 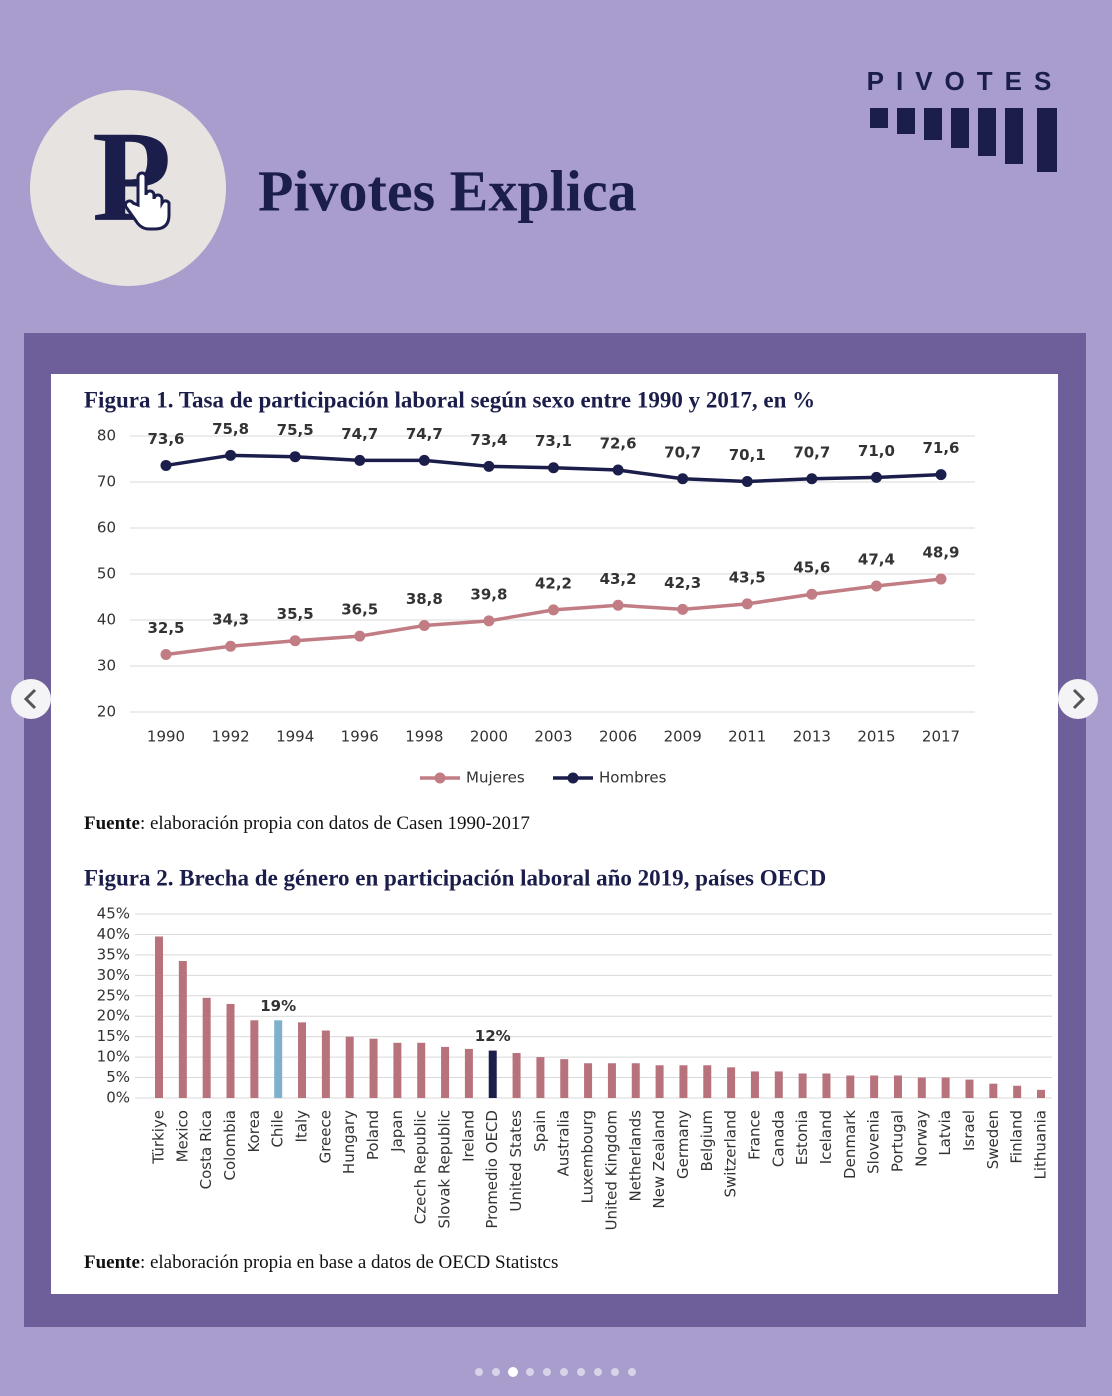 What do you see at coordinates (682, 452) in the screenshot?
I see `data-label: 70,7` at bounding box center [682, 452].